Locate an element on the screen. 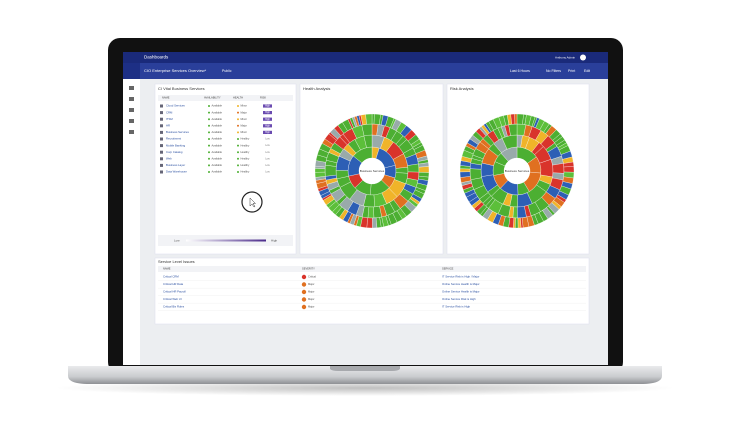  dashboard-title: CIO Enterprise Services Overview* is located at coordinates (175, 70).